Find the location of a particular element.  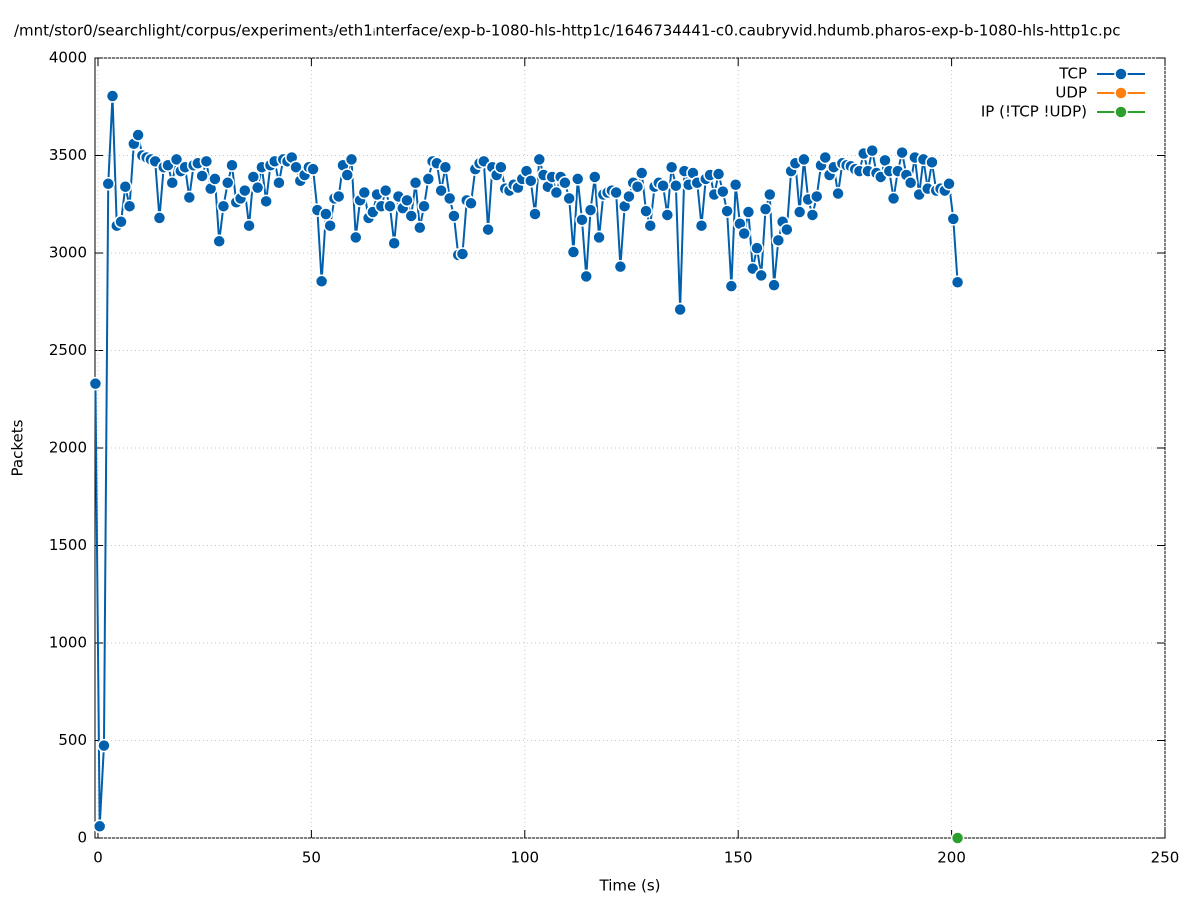

y-tick-label: 4000 is located at coordinates (68, 58).